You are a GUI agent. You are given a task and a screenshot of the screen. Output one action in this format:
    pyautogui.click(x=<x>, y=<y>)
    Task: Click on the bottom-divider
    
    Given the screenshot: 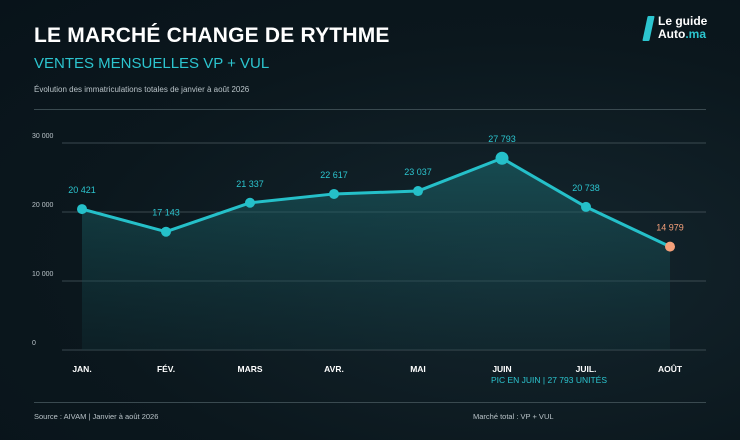 What is the action you would take?
    pyautogui.click(x=370, y=402)
    